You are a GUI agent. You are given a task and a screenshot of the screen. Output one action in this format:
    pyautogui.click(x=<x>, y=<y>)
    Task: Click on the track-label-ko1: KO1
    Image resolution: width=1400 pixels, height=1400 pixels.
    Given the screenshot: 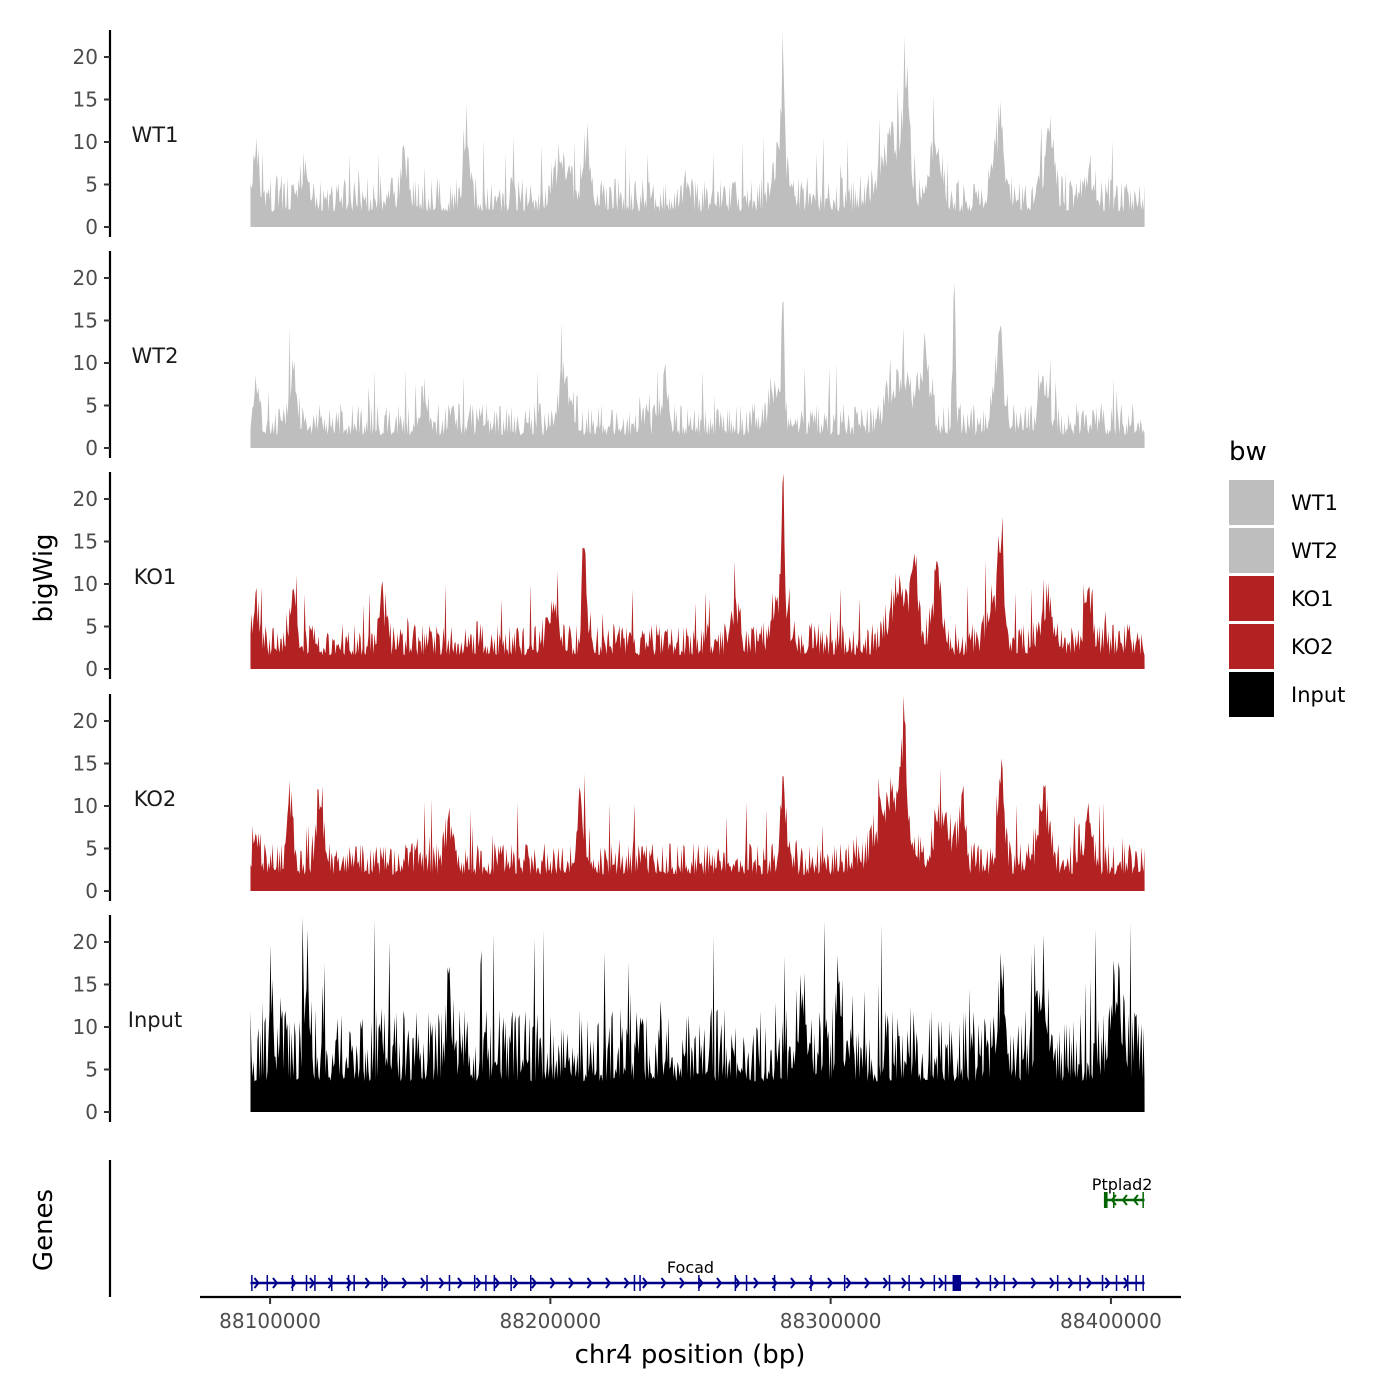 What is the action you would take?
    pyautogui.click(x=155, y=577)
    